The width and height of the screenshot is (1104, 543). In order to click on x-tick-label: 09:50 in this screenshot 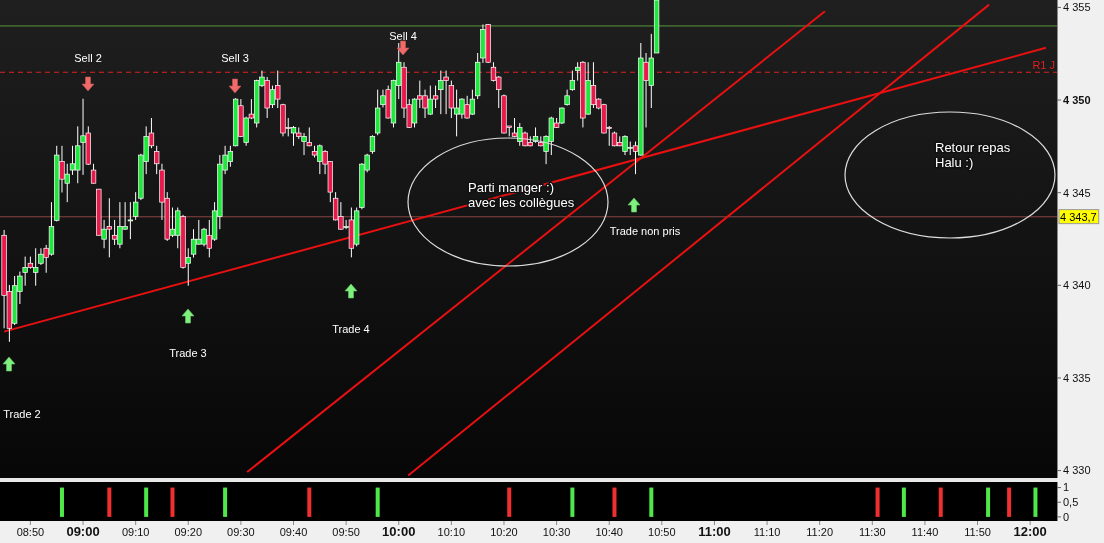, I will do `click(346, 532)`.